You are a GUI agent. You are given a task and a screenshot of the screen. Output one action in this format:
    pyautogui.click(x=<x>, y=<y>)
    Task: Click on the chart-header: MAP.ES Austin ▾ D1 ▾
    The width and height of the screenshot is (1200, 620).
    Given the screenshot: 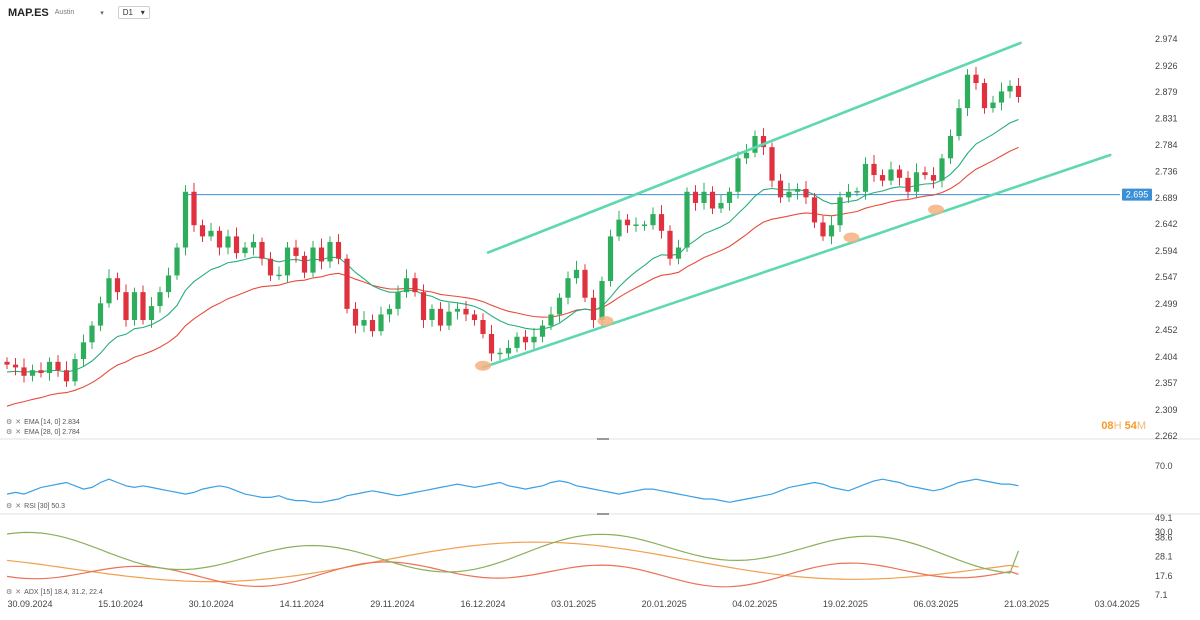 What is the action you would take?
    pyautogui.click(x=79, y=12)
    